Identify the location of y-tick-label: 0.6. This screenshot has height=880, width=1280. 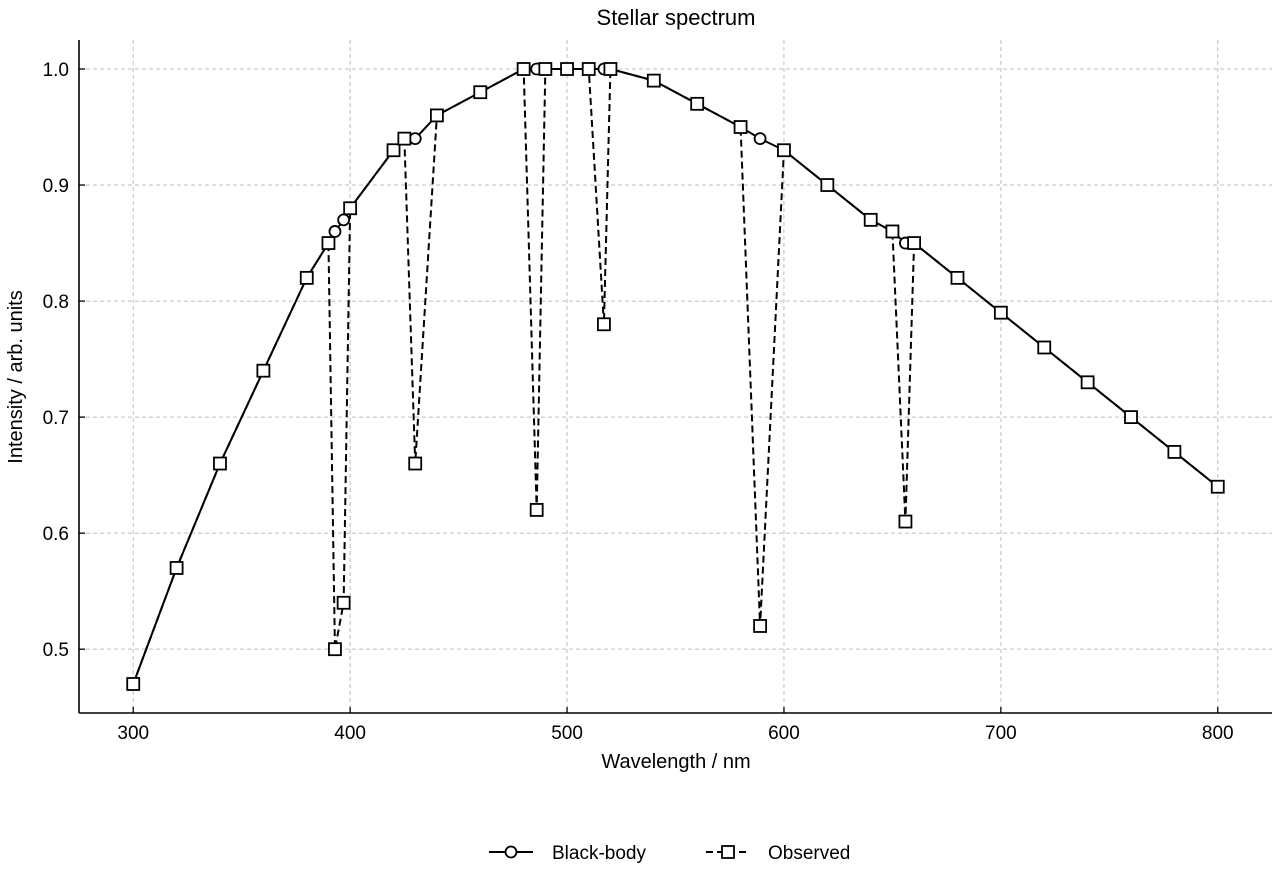
(56, 534).